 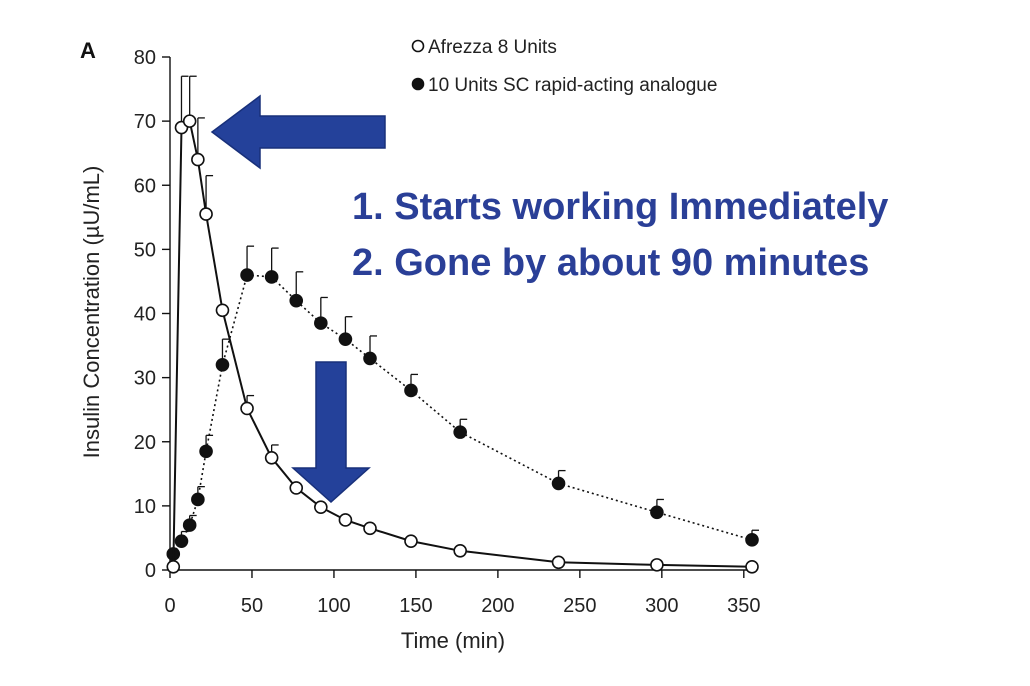 What do you see at coordinates (331, 432) in the screenshot?
I see `arrow-down-annotation` at bounding box center [331, 432].